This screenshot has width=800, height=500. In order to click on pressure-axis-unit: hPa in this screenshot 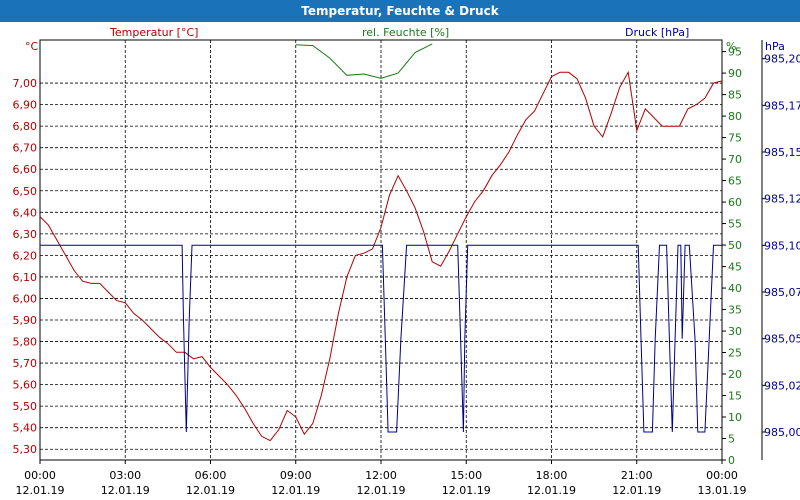, I will do `click(775, 46)`.